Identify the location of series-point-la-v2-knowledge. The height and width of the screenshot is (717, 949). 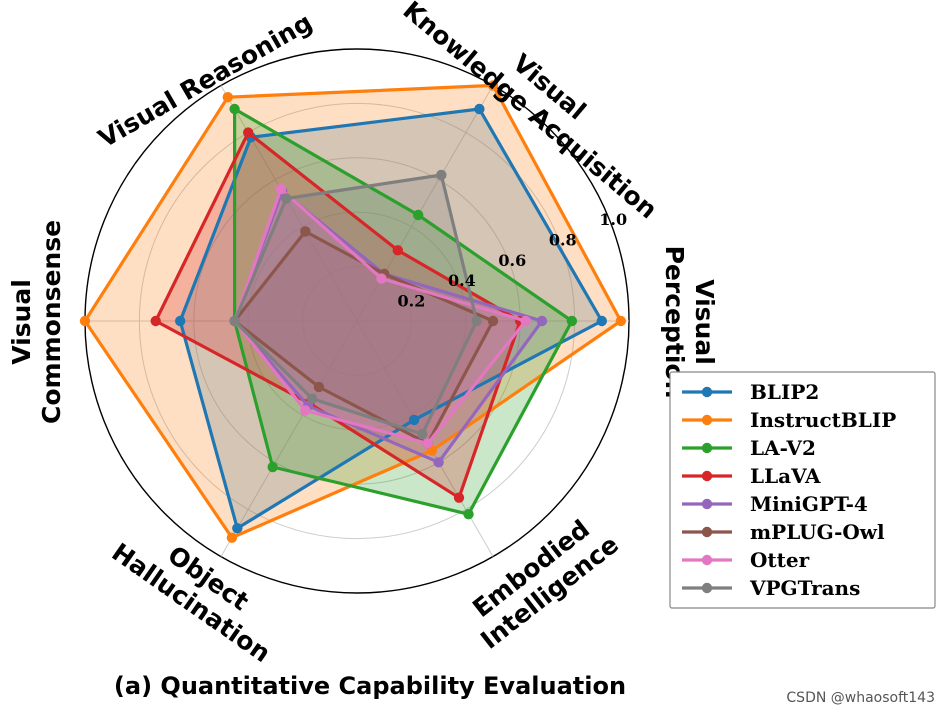
(418, 215).